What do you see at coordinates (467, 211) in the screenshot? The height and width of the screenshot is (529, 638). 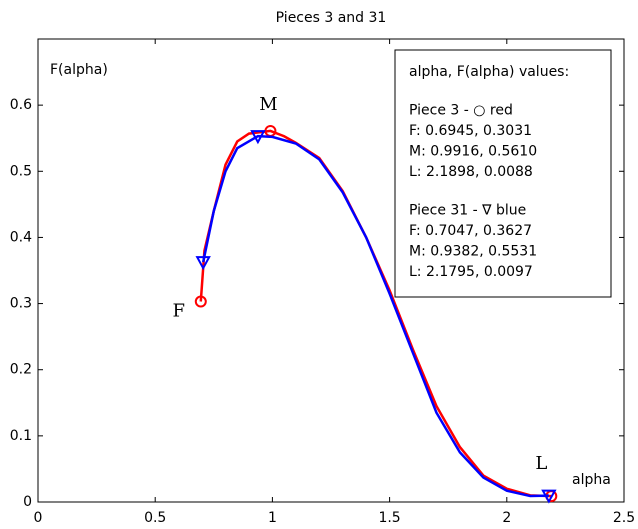 I see `legend-text: Piece 31 - ∇ blue` at bounding box center [467, 211].